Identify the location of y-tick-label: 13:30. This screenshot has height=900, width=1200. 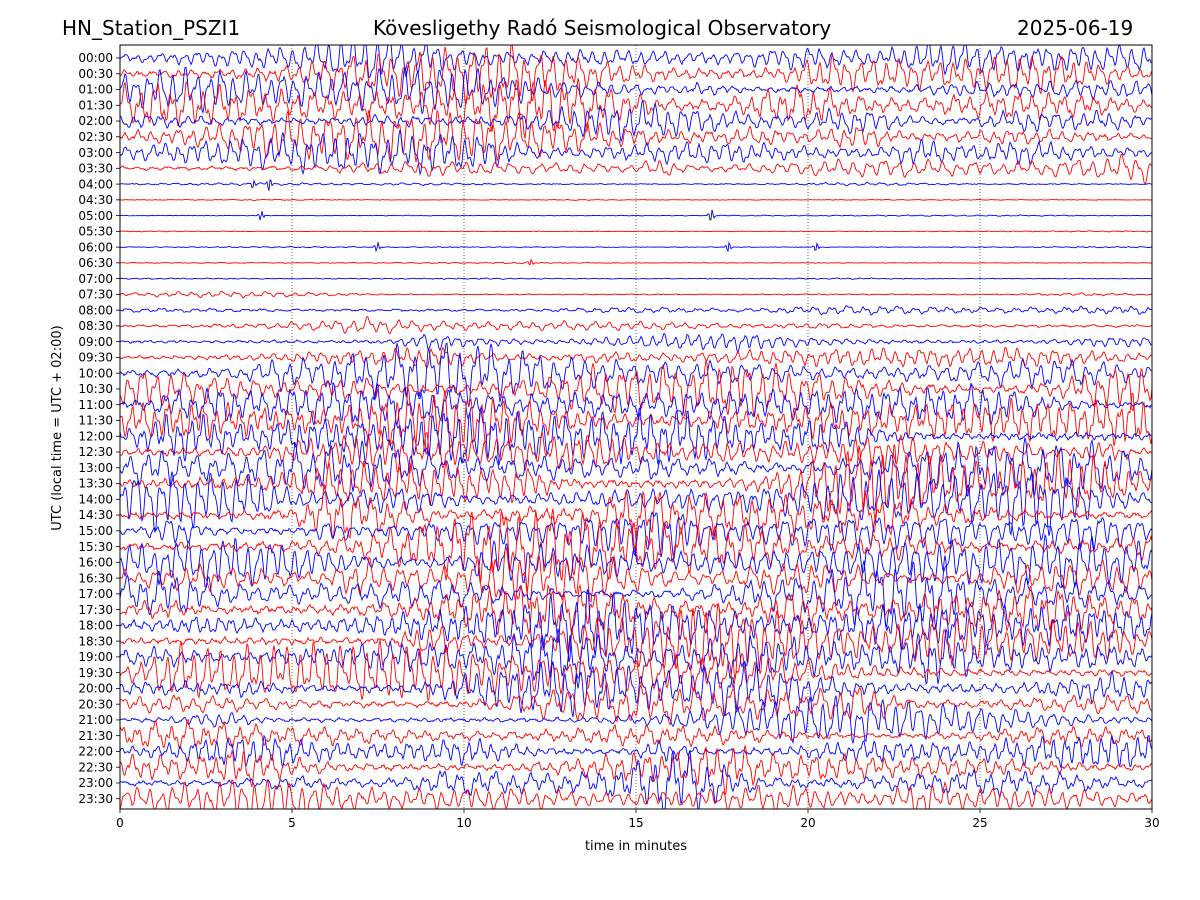
(95, 484).